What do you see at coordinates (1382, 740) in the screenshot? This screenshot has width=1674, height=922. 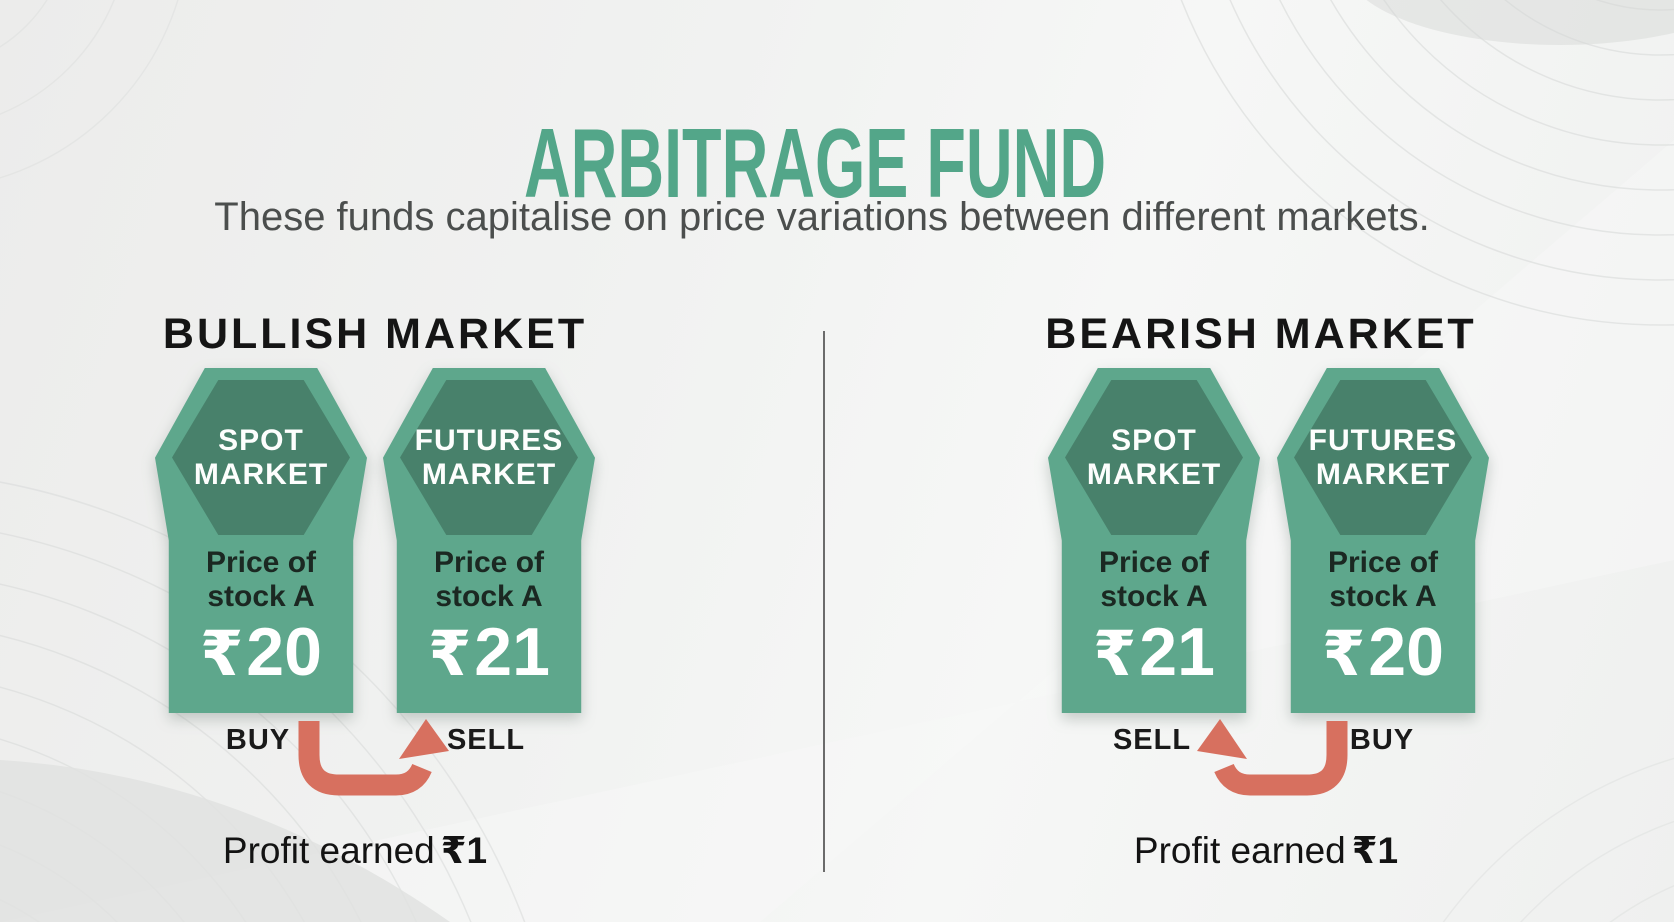 I see `bearish-buy-label: BUY` at bounding box center [1382, 740].